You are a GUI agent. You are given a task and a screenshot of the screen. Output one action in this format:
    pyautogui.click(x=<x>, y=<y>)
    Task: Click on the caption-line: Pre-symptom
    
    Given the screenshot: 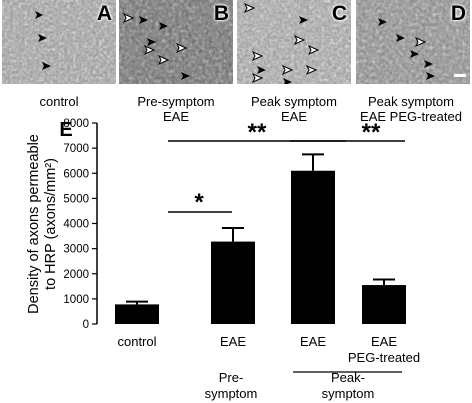 What is the action you would take?
    pyautogui.click(x=176, y=101)
    